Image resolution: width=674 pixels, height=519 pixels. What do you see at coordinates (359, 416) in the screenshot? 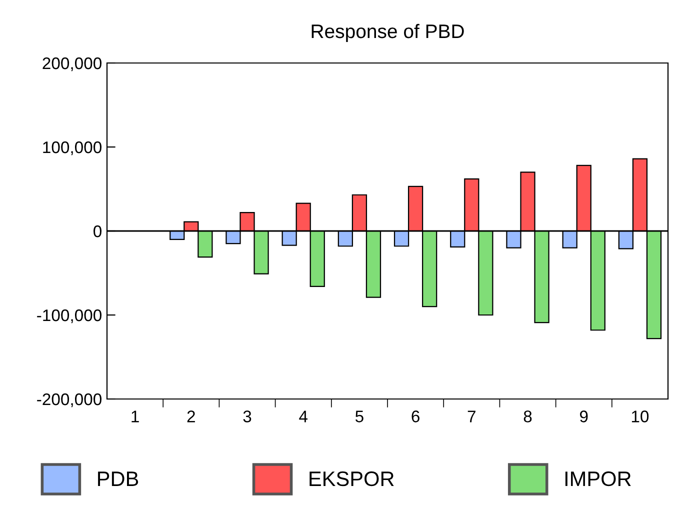
I see `x-tick-label: 5` at bounding box center [359, 416].